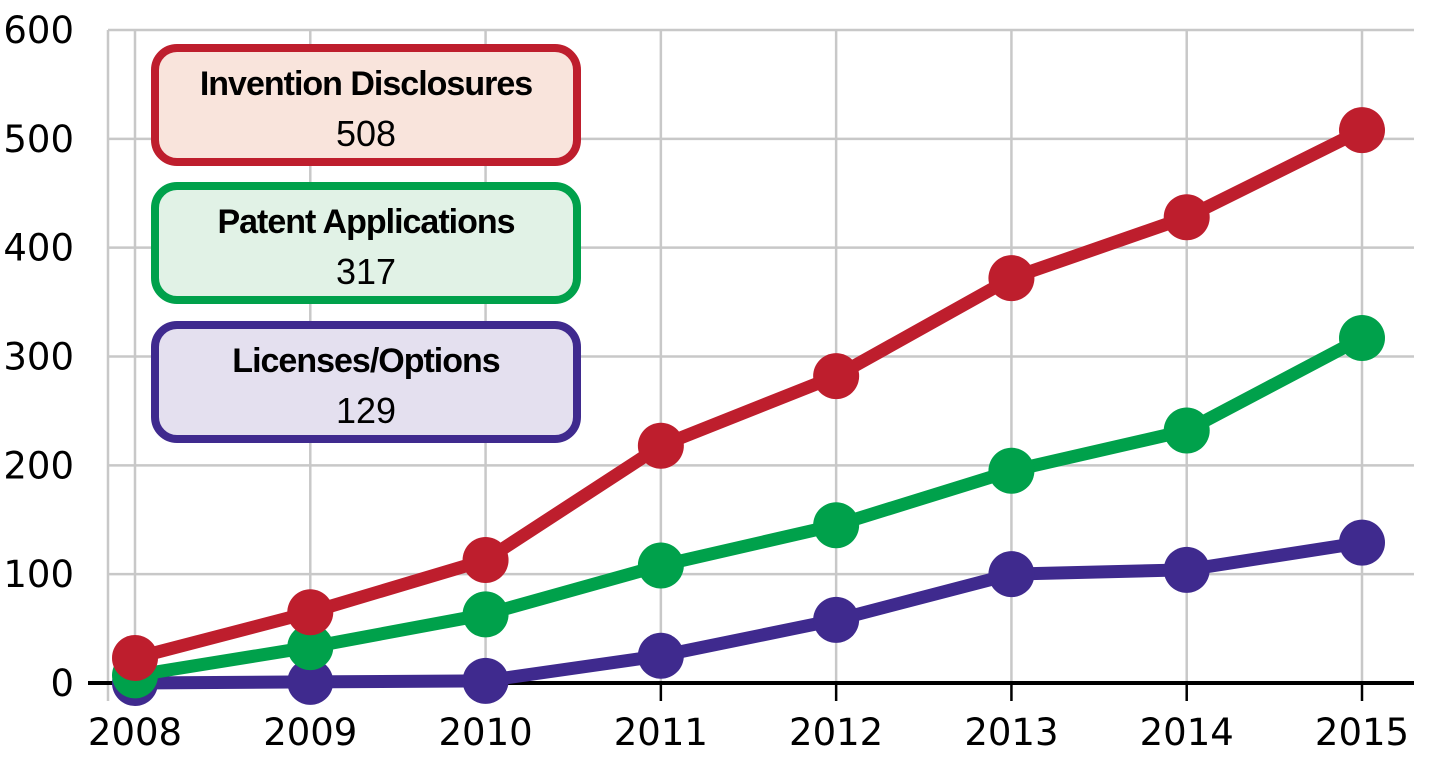 The image size is (1440, 759). Describe the element at coordinates (38, 30) in the screenshot. I see `y-tick-label: 600` at that location.